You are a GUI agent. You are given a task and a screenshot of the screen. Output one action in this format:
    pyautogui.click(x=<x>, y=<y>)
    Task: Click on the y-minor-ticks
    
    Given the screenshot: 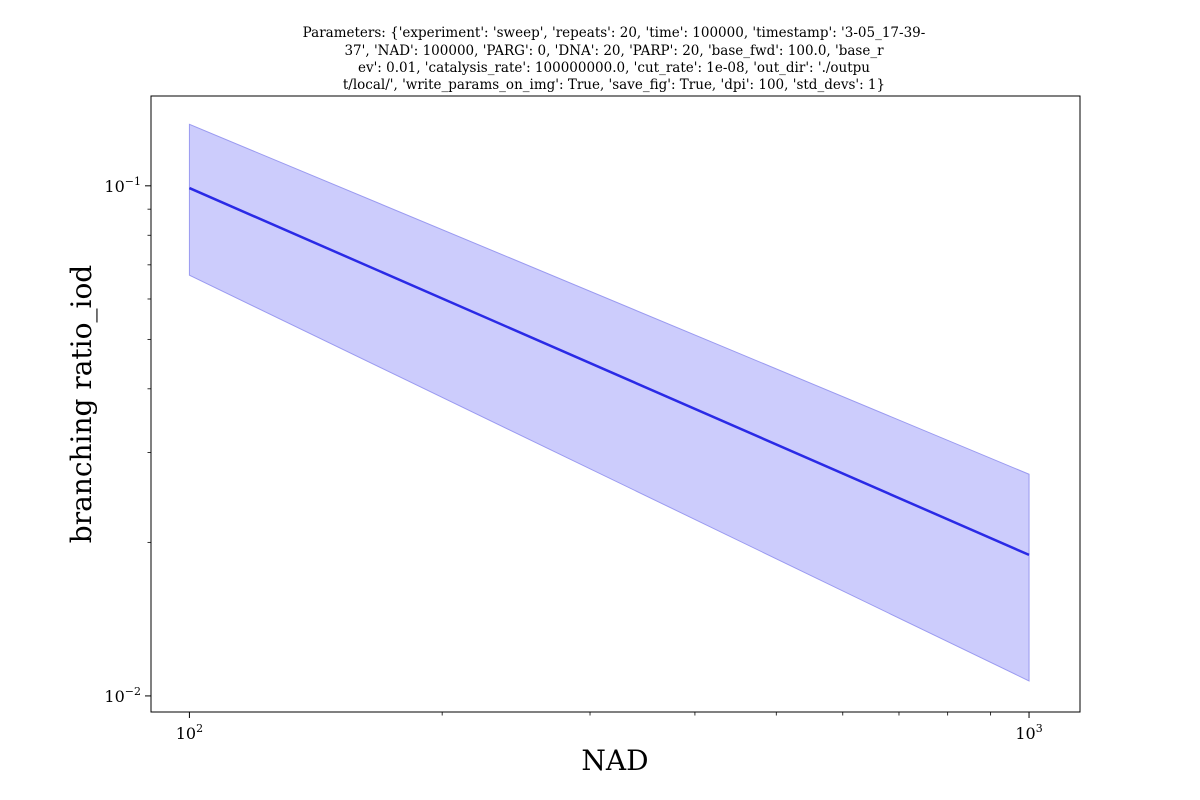 What is the action you would take?
    pyautogui.click(x=149, y=375)
    